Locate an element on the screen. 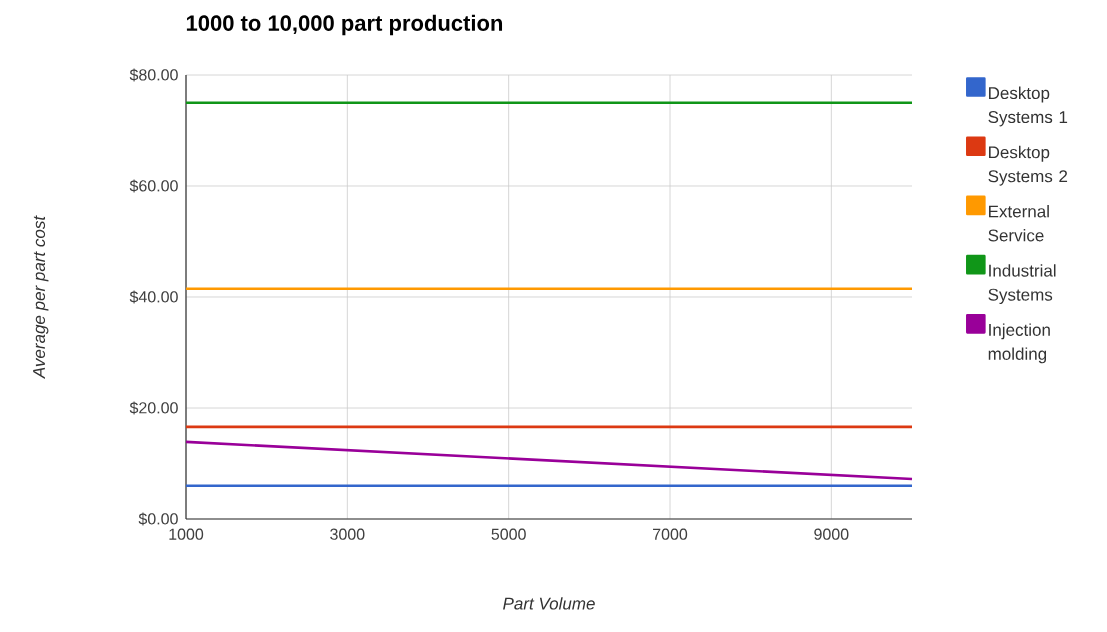  y-tick-label: $80.00 is located at coordinates (153, 75).